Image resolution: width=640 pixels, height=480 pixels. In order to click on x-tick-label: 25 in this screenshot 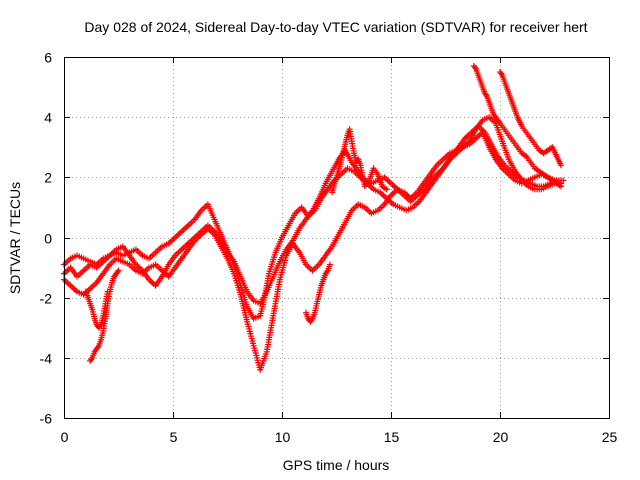, I will do `click(610, 437)`.